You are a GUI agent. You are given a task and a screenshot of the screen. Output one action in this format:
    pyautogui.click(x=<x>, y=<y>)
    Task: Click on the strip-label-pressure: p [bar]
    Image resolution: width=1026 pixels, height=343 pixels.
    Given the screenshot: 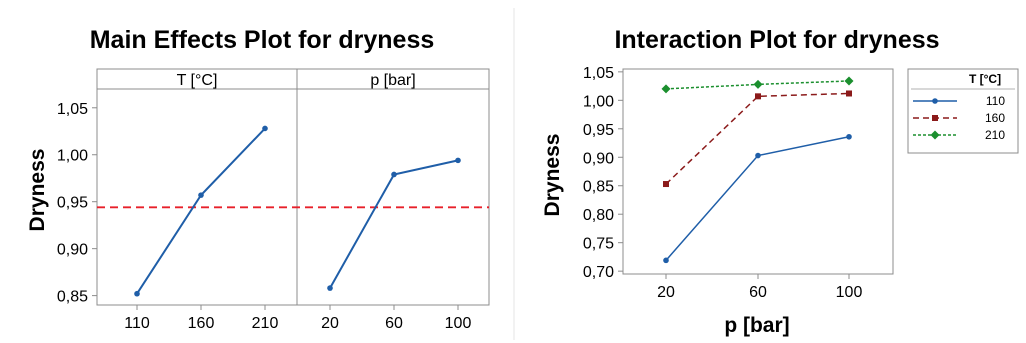 What is the action you would take?
    pyautogui.click(x=392, y=80)
    